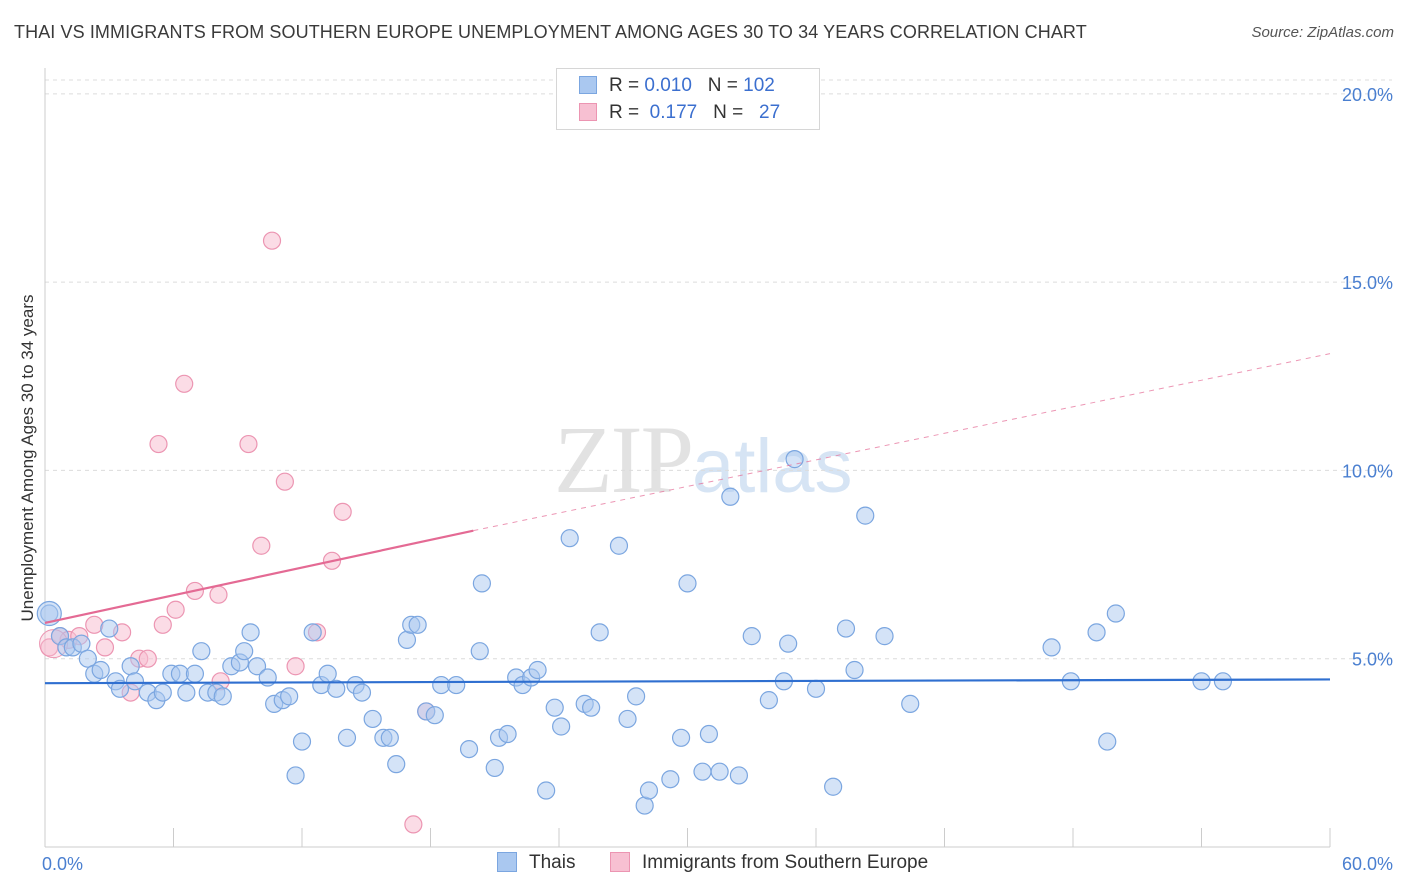 The image size is (1406, 892). What do you see at coordinates (1367, 283) in the screenshot?
I see `y-tick-label: 15.0%` at bounding box center [1367, 283].